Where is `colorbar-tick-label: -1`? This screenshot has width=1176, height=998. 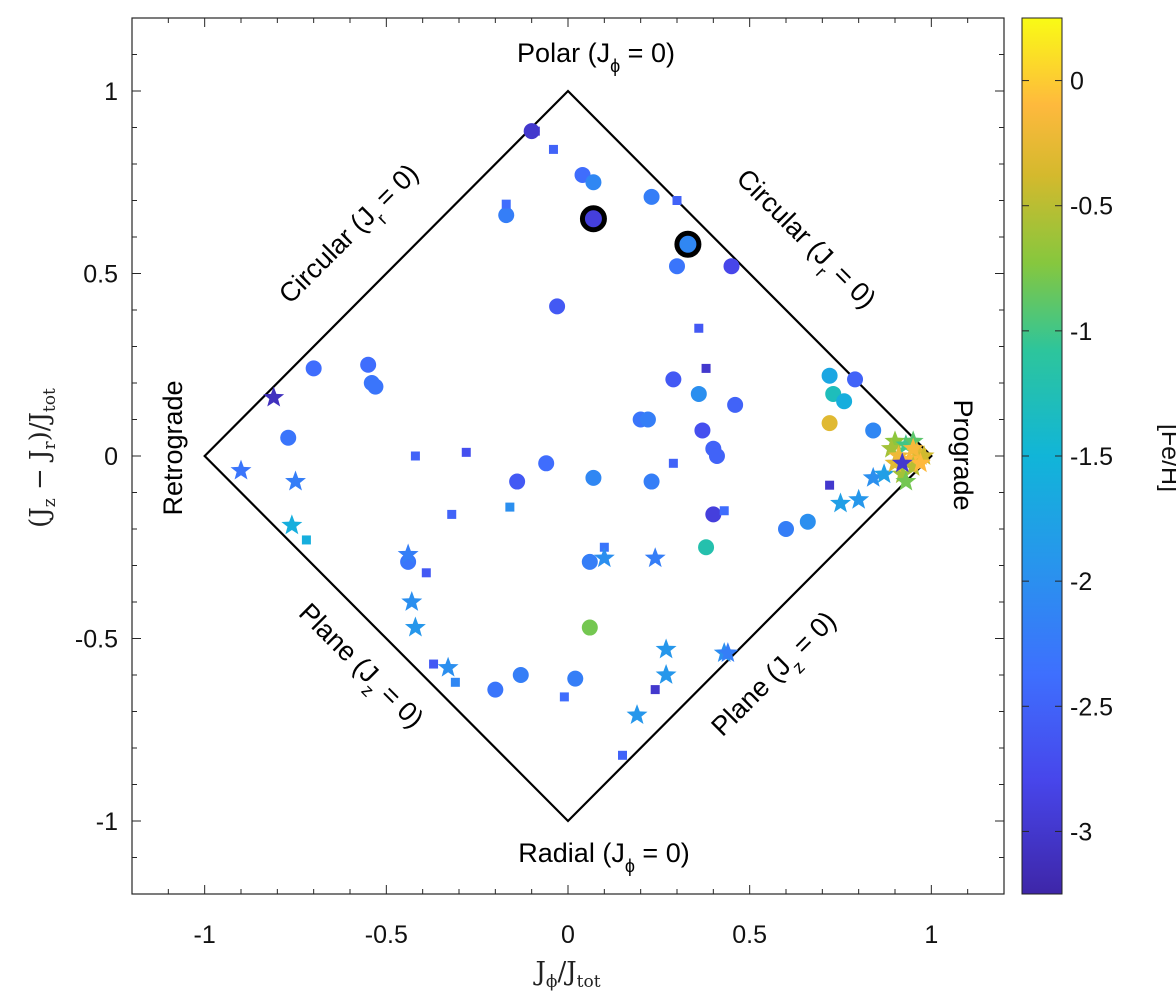
colorbar-tick-label: -1 is located at coordinates (1081, 332).